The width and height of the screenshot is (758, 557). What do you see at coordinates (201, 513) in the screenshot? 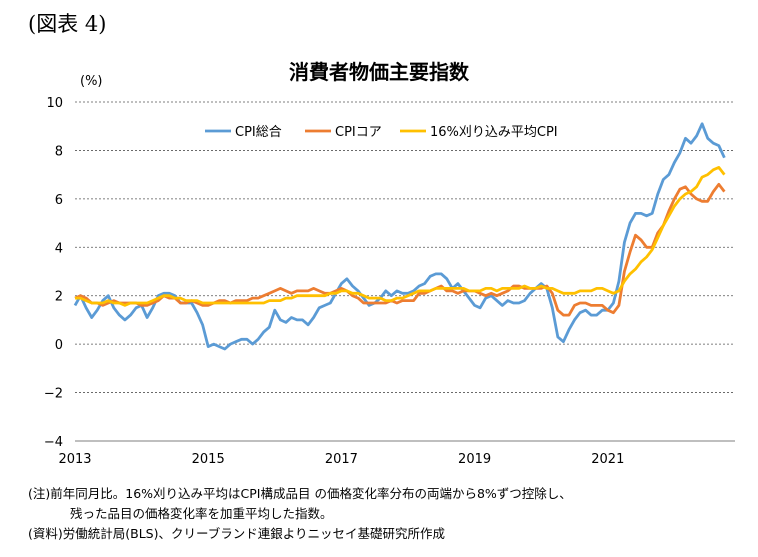
I see `note-line-2: 残った品目の価格変化率を加重平均した指数。` at bounding box center [201, 513].